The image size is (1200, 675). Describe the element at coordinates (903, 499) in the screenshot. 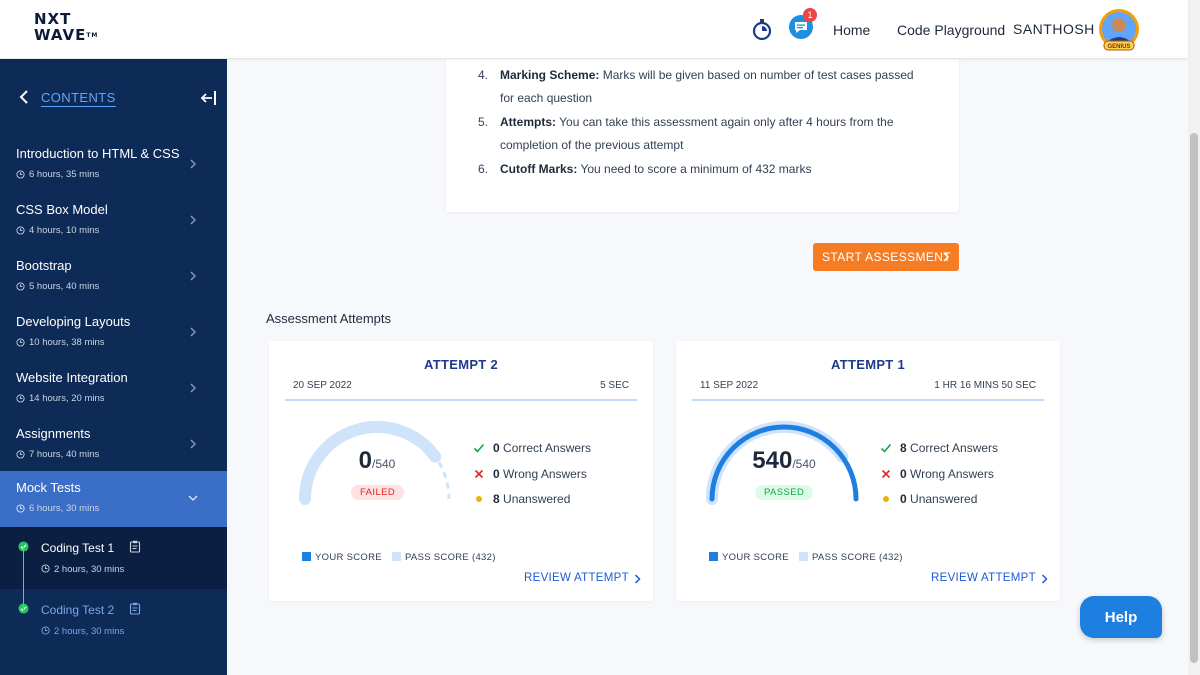

I see `unanswered-count: 0` at that location.